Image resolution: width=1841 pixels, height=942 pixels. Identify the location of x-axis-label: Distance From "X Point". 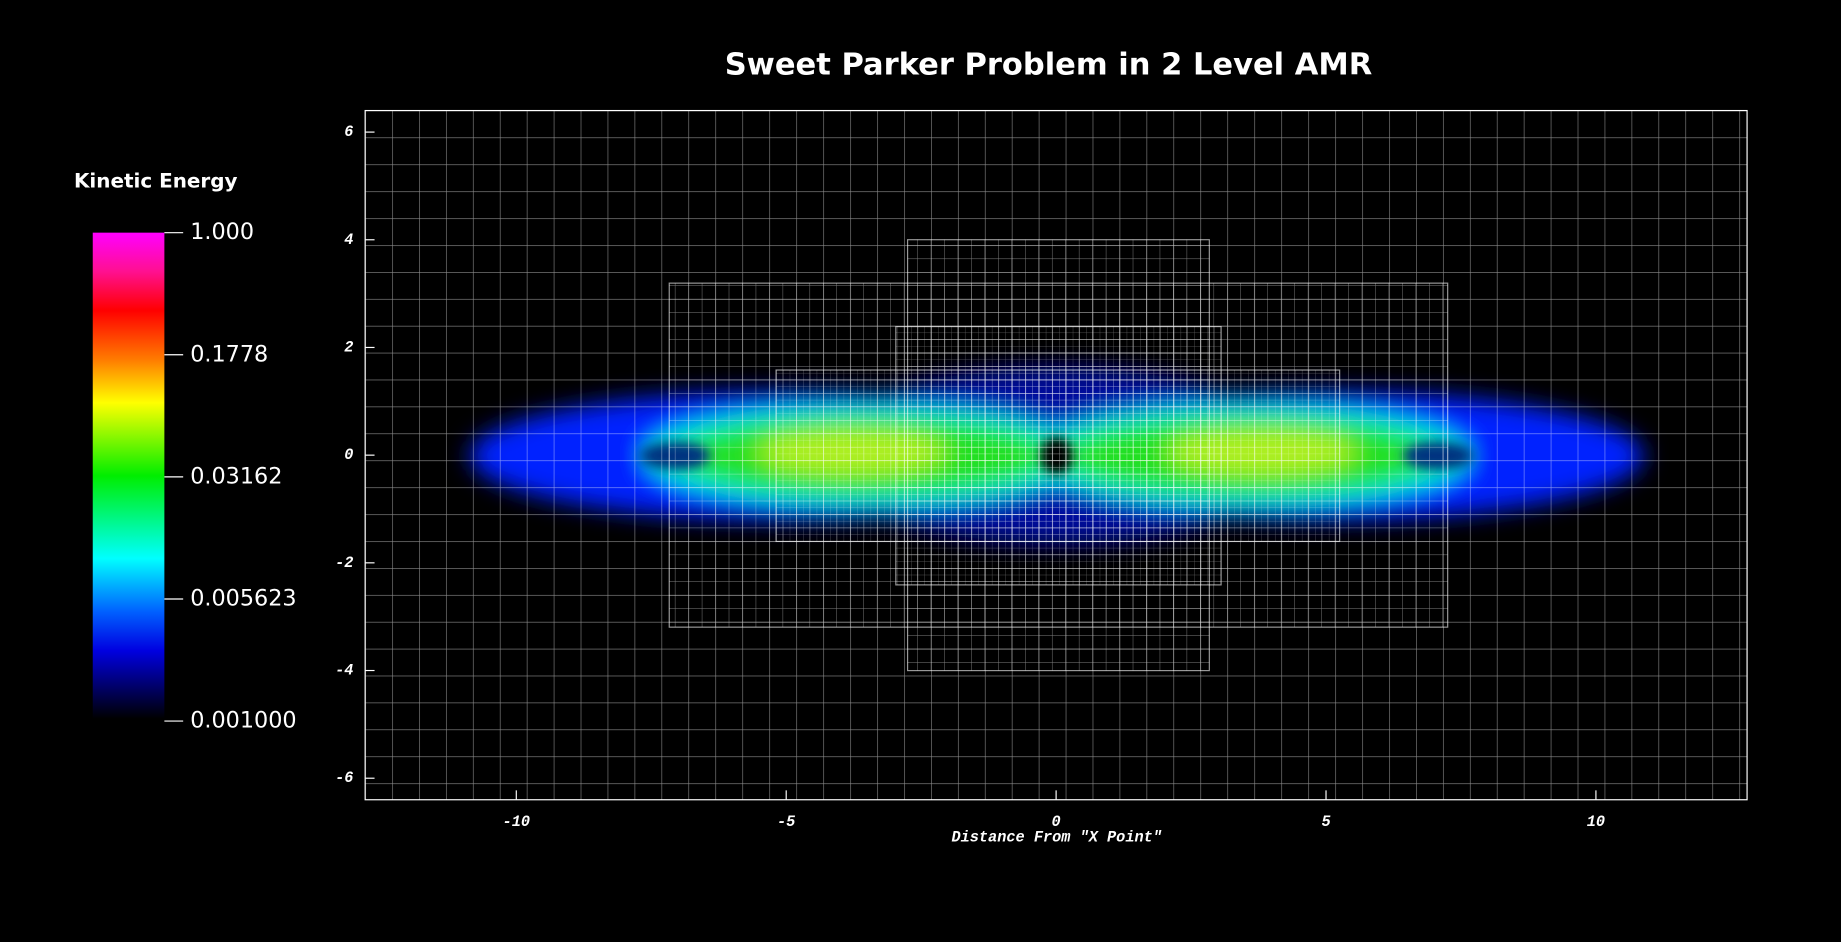
(1056, 837).